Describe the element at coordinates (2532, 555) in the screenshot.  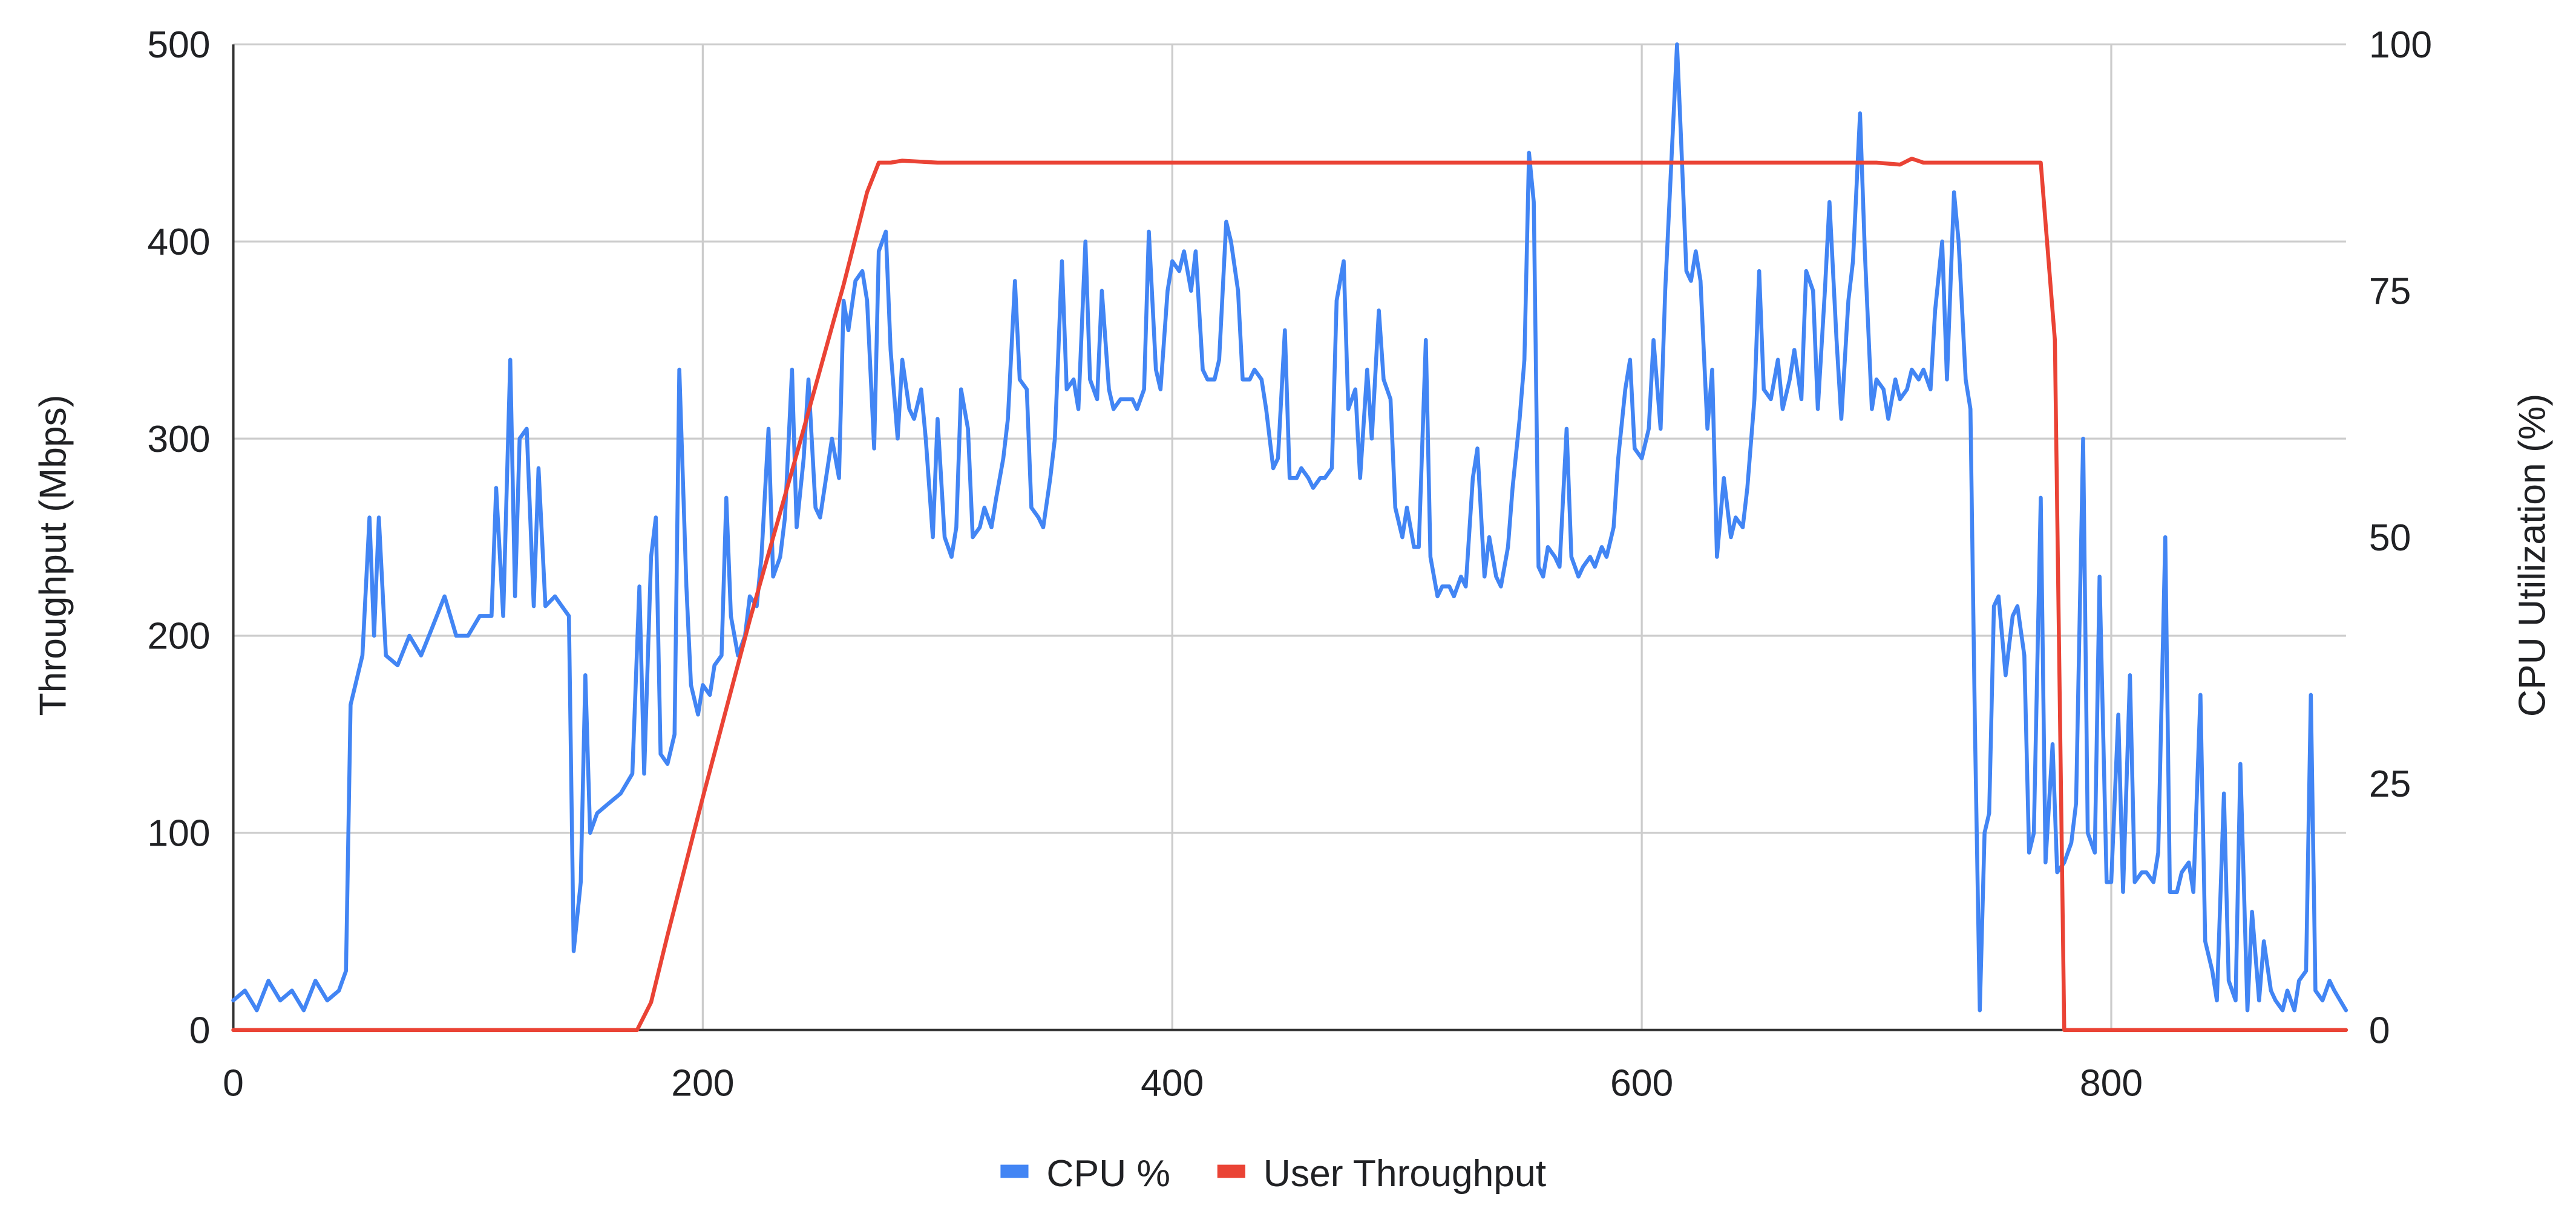
I see `y-axis-right-title: CPU Utilization (%)` at that location.